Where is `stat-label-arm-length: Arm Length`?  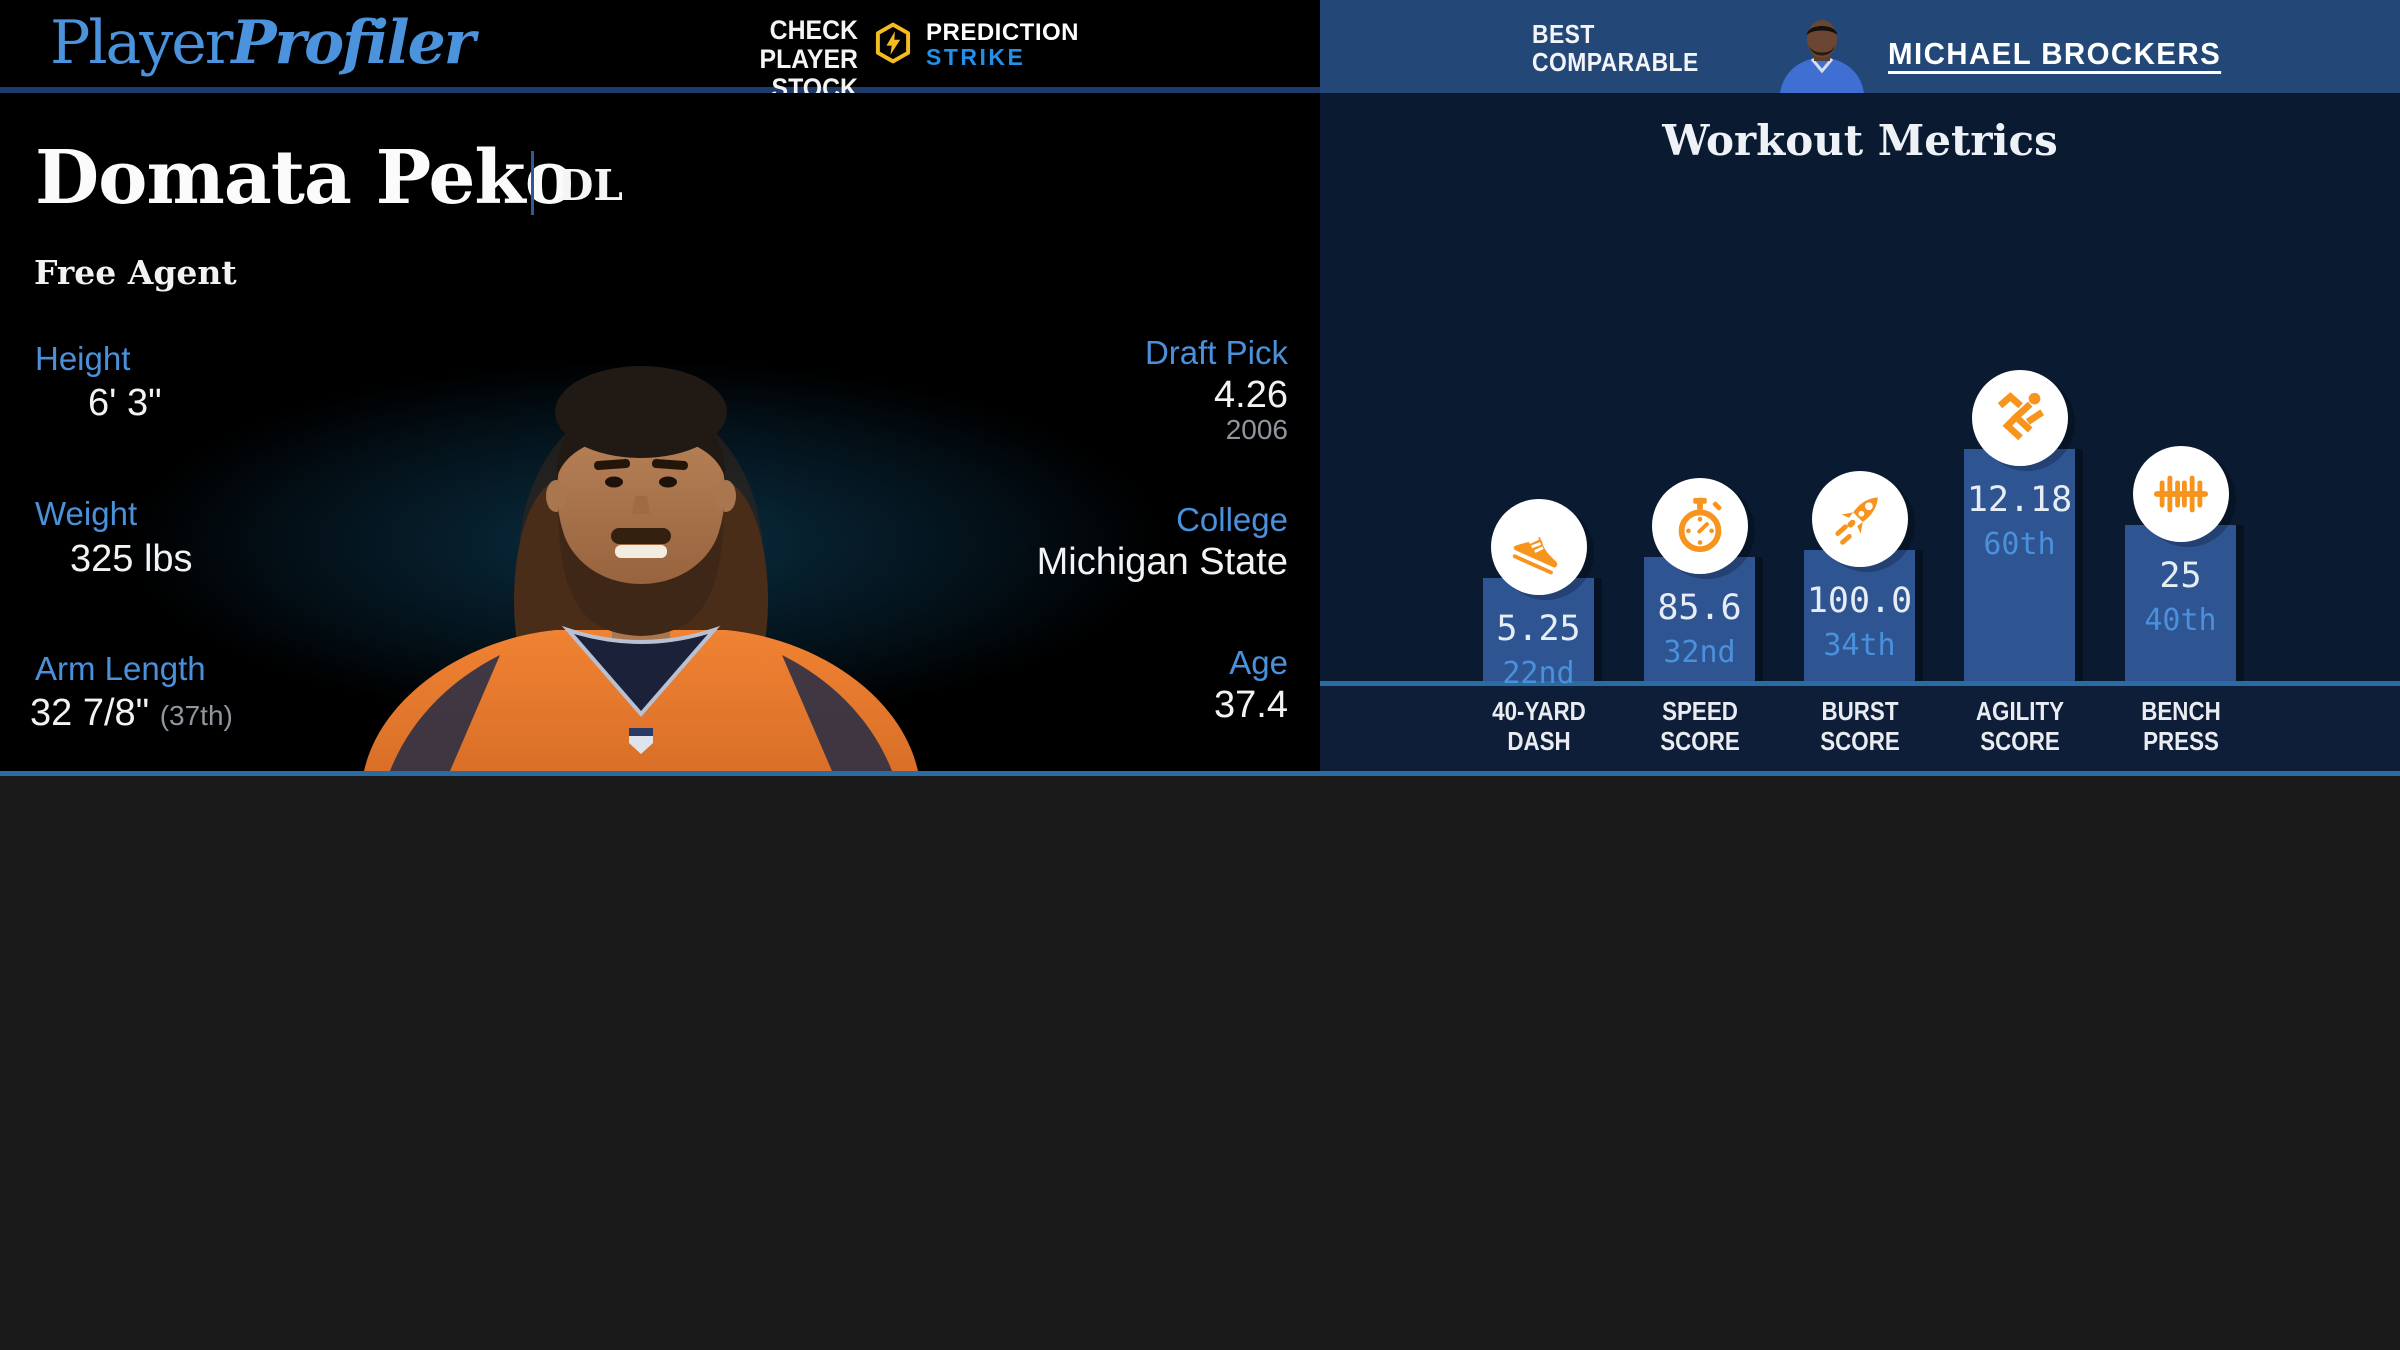
stat-label-arm-length: Arm Length is located at coordinates (120, 668).